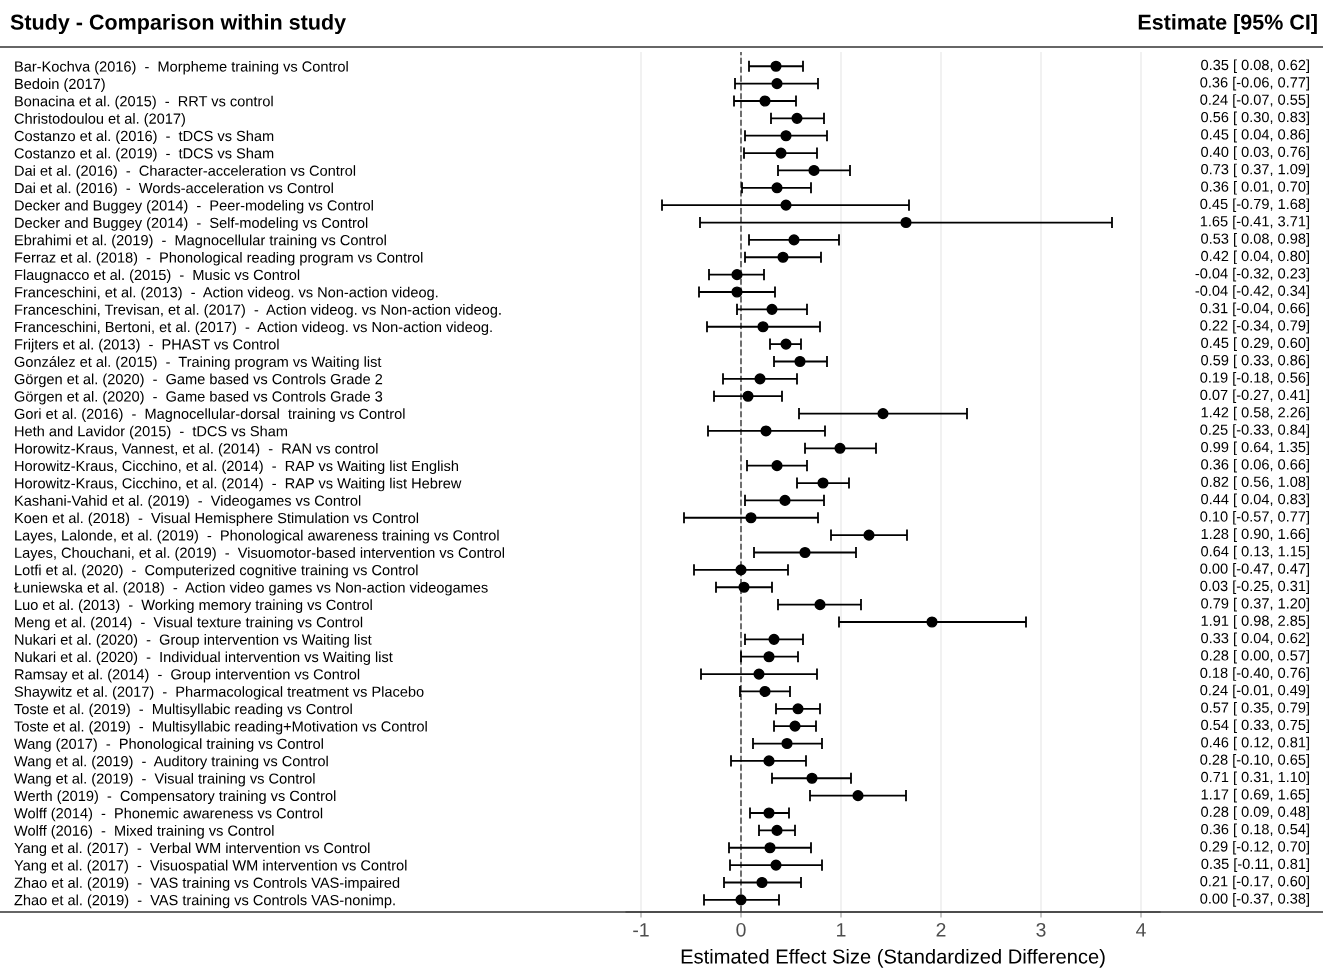  Describe the element at coordinates (1254, 326) in the screenshot. I see `data-label: 0.22 [-0.34, 0.79]` at that location.